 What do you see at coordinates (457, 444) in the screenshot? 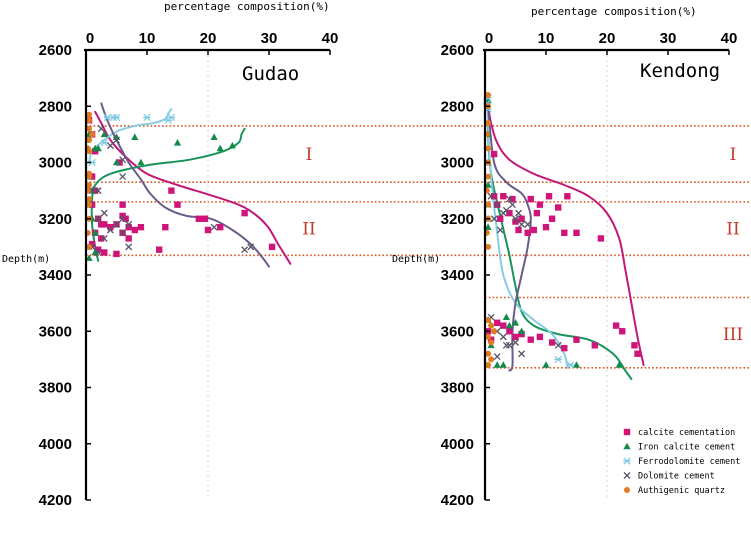
I see `y-tick-label-4000: 4000` at bounding box center [457, 444].